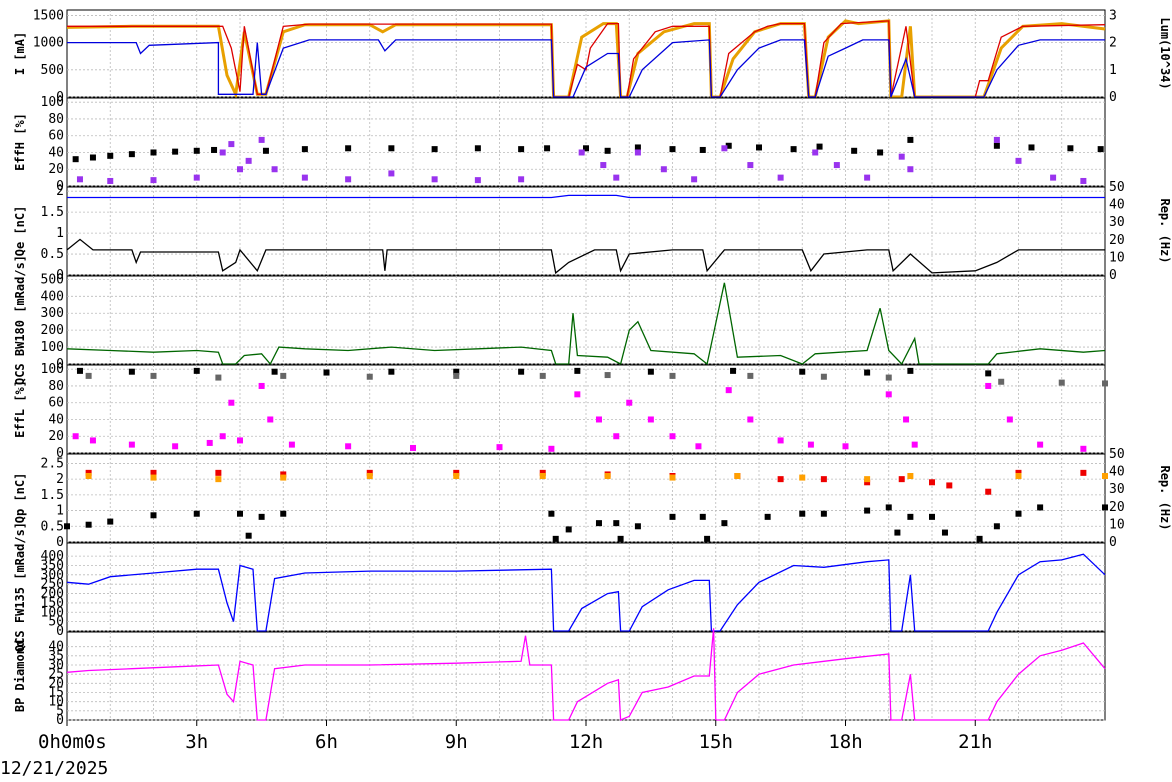 The image size is (1172, 782). Describe the element at coordinates (20, 498) in the screenshot. I see `y-axis-label: Qp [nC]` at that location.